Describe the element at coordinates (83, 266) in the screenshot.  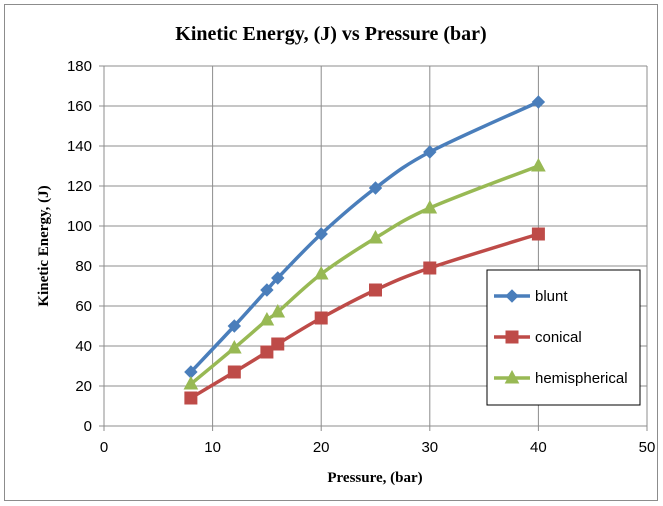
I see `y-tick-label: 80` at that location.